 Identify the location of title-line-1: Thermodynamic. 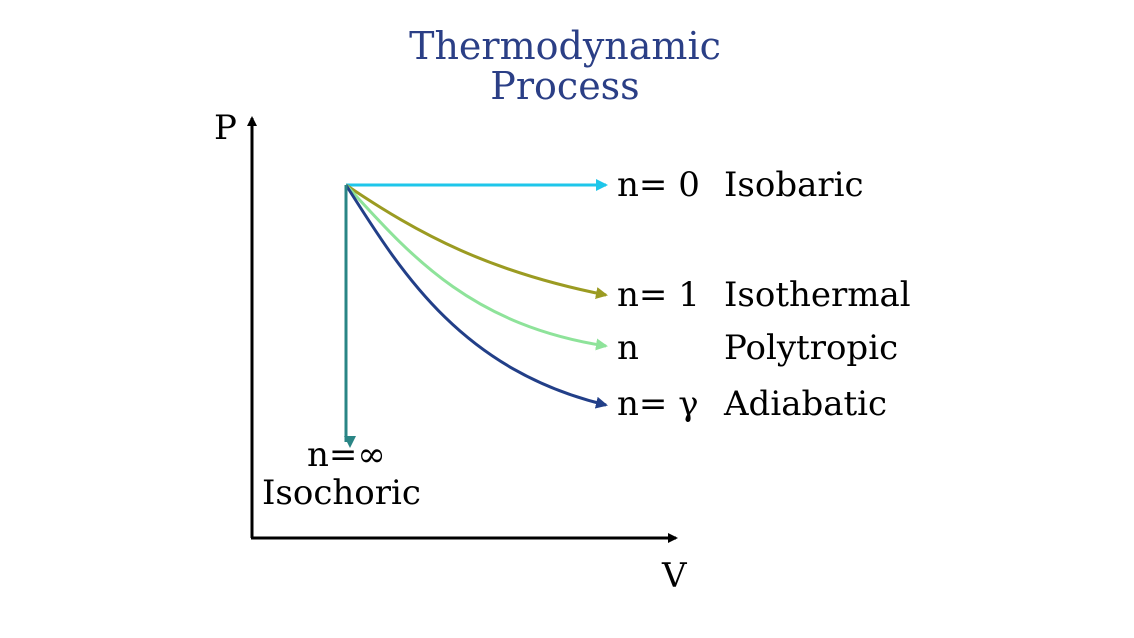
(565, 46).